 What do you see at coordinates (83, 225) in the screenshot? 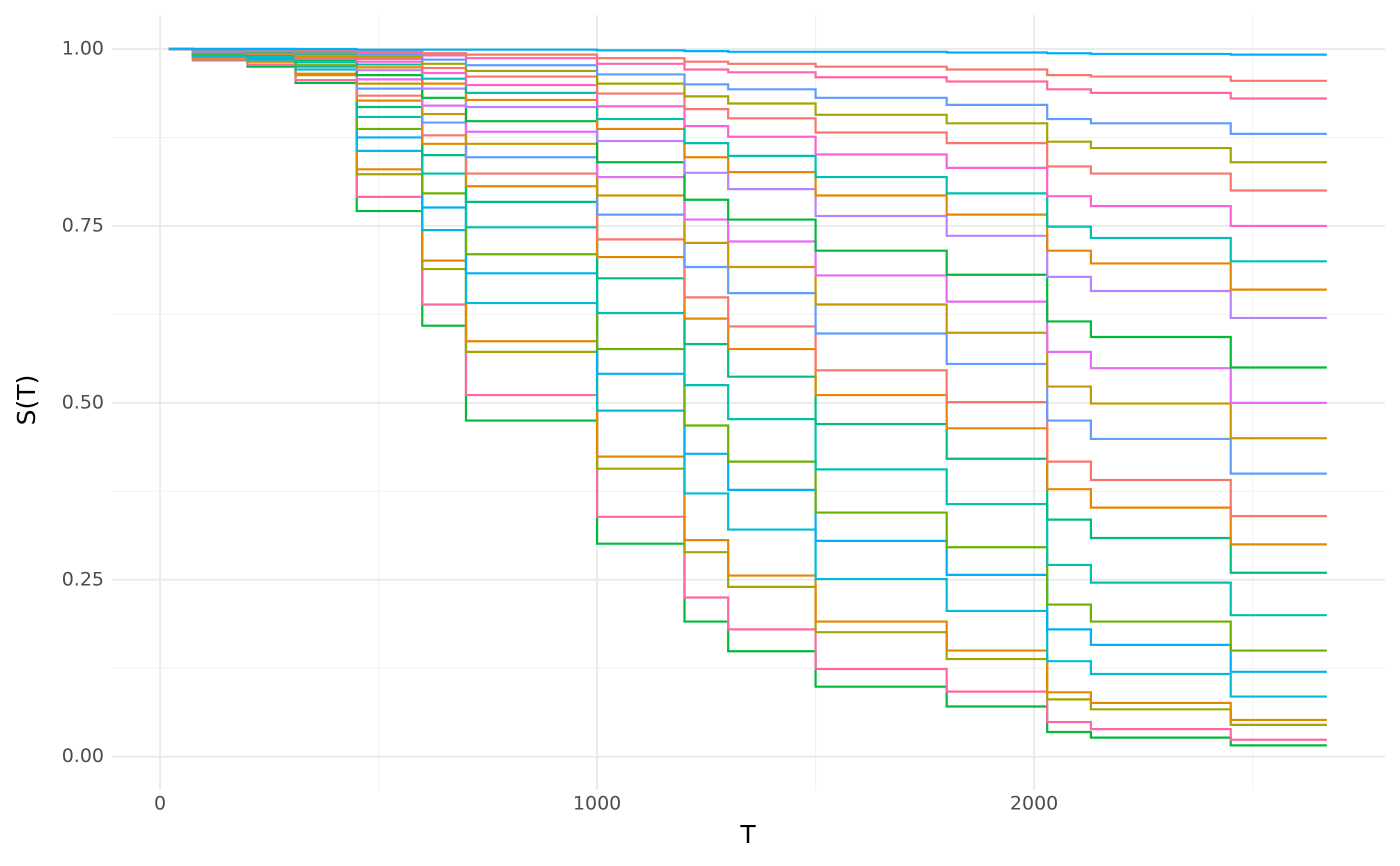
I see `y-tick-label: 0.75` at bounding box center [83, 225].